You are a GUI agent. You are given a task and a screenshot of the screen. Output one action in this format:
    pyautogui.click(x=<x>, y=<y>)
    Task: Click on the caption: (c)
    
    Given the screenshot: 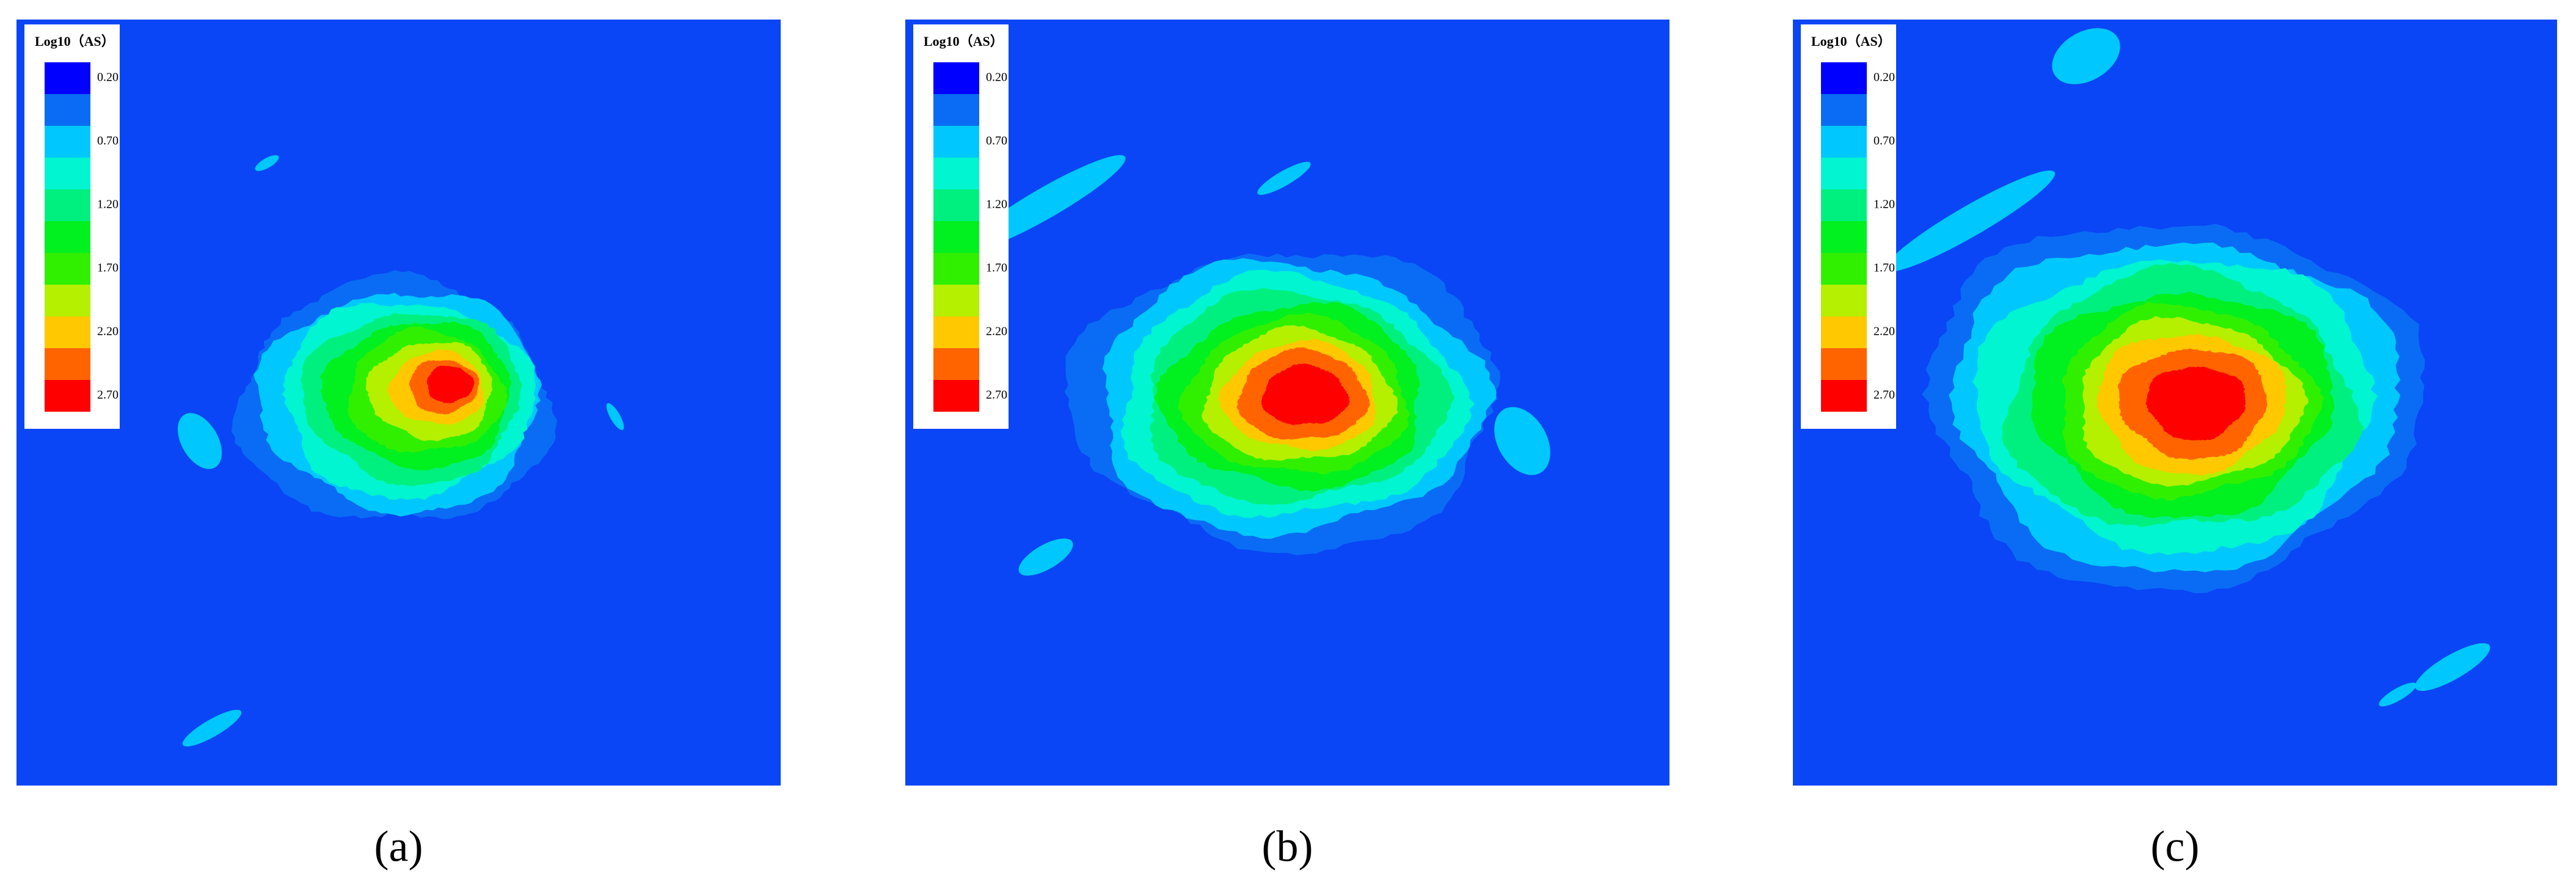 What is the action you would take?
    pyautogui.click(x=2175, y=846)
    